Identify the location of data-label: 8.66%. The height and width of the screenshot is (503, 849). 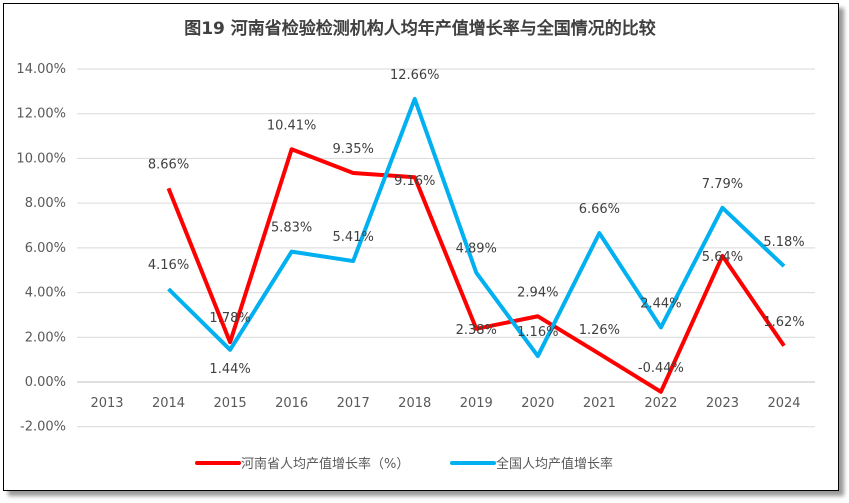
(168, 164).